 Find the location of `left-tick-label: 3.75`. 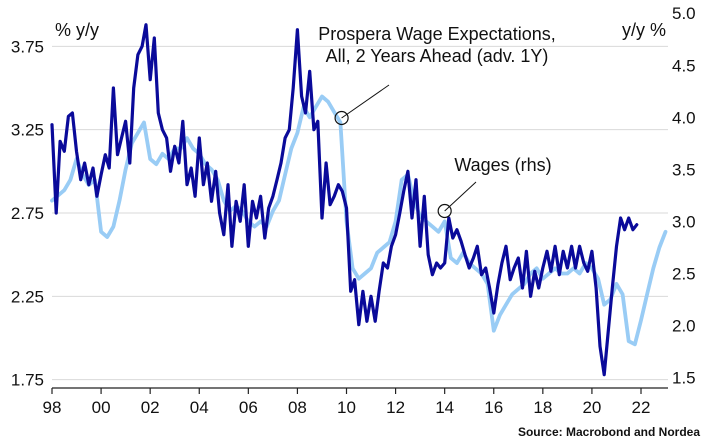

left-tick-label: 3.75 is located at coordinates (27, 46).